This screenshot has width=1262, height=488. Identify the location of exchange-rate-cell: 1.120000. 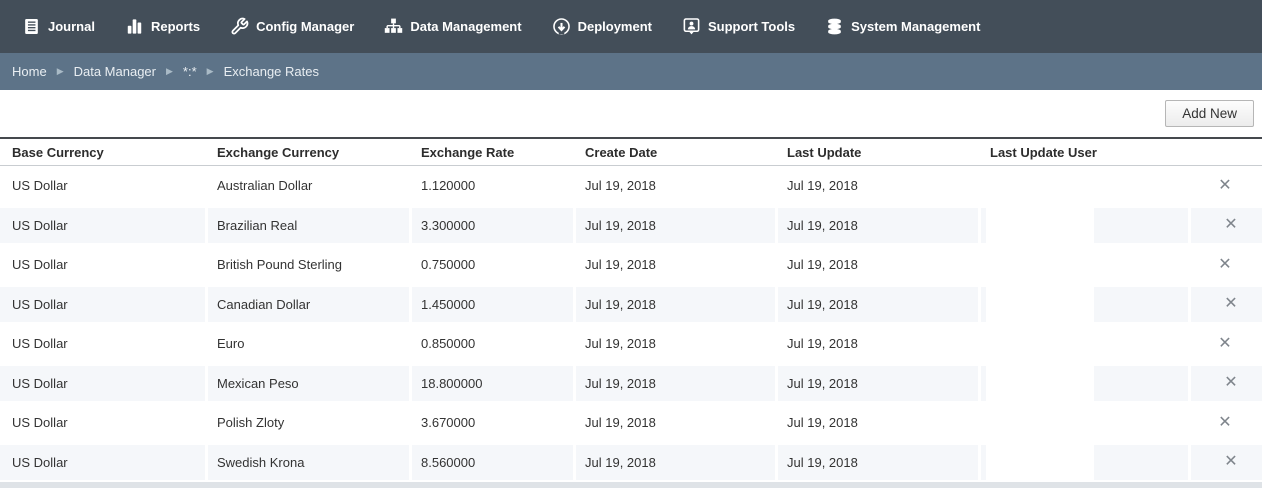
(448, 186).